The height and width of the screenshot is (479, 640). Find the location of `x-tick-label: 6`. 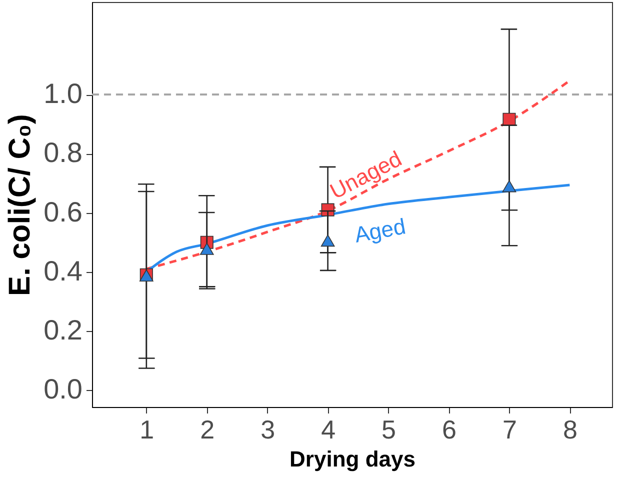

x-tick-label: 6 is located at coordinates (449, 429).